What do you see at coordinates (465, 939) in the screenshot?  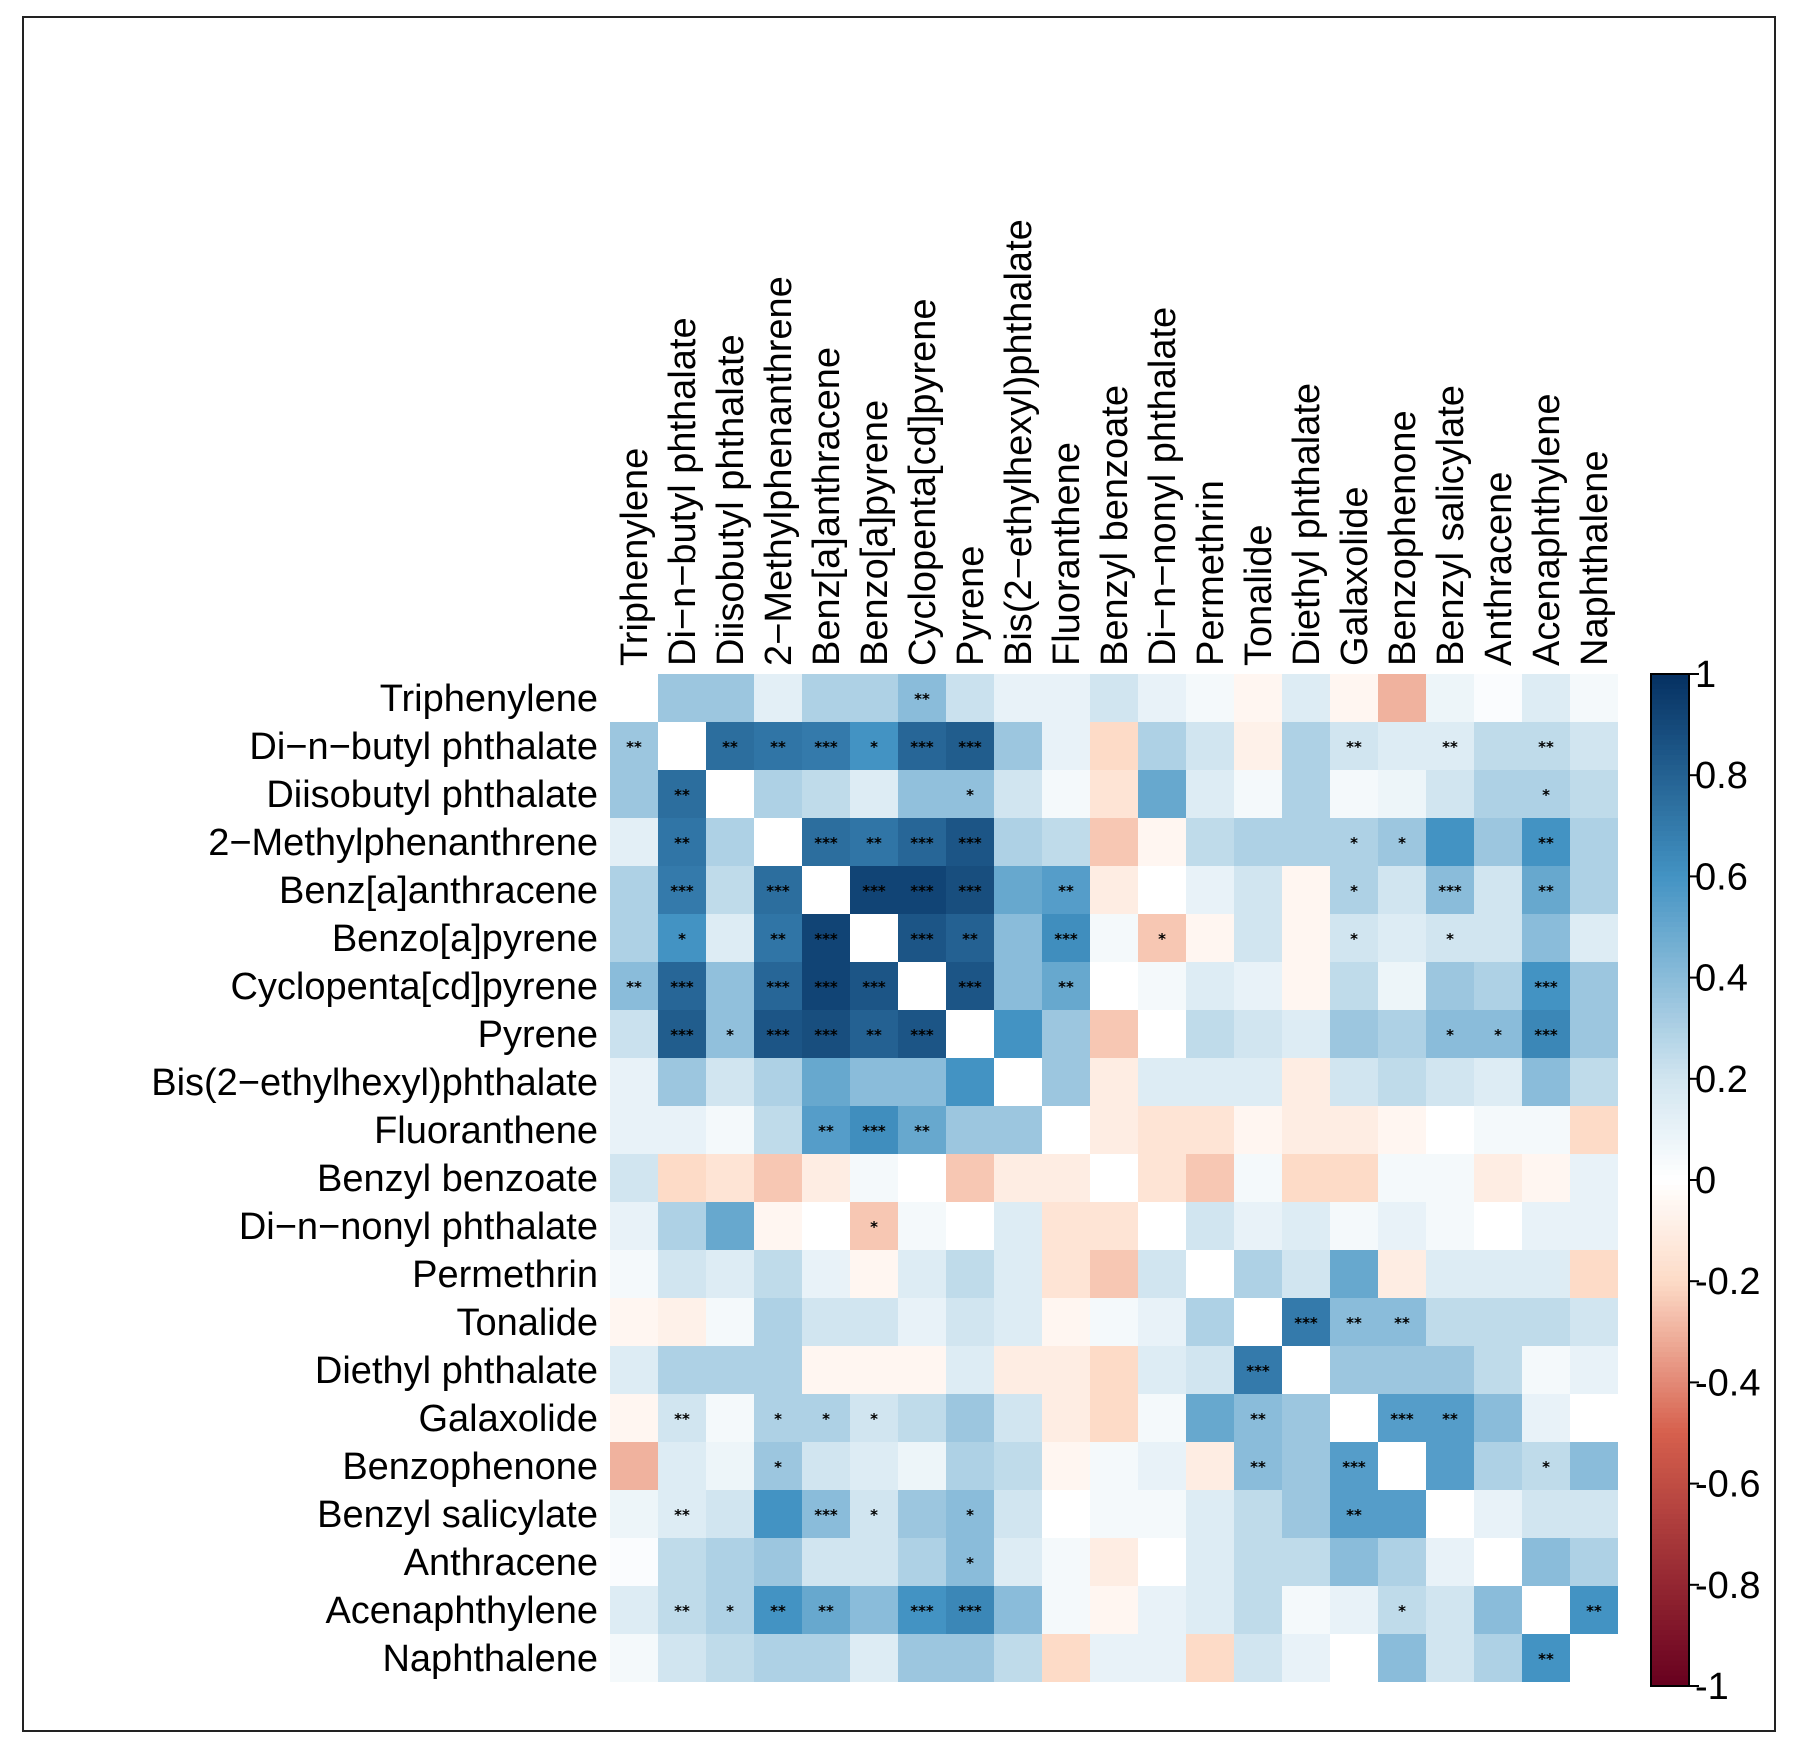 I see `row-label-benzo-a-pyrene: Benzo[a]pyrene` at bounding box center [465, 939].